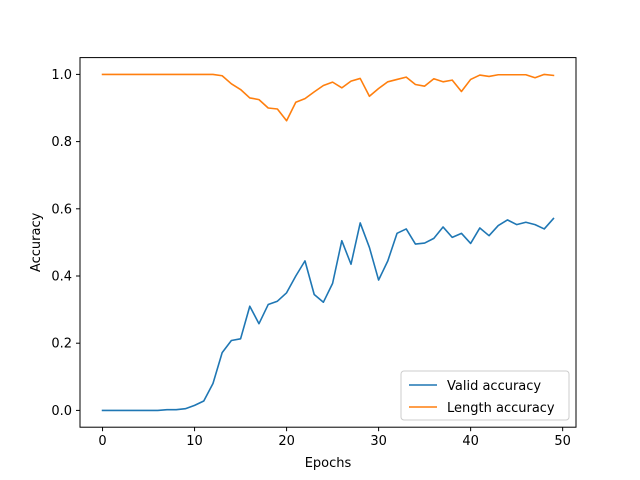 The height and width of the screenshot is (480, 640). What do you see at coordinates (470, 441) in the screenshot?
I see `x-tick-label: 40` at bounding box center [470, 441].